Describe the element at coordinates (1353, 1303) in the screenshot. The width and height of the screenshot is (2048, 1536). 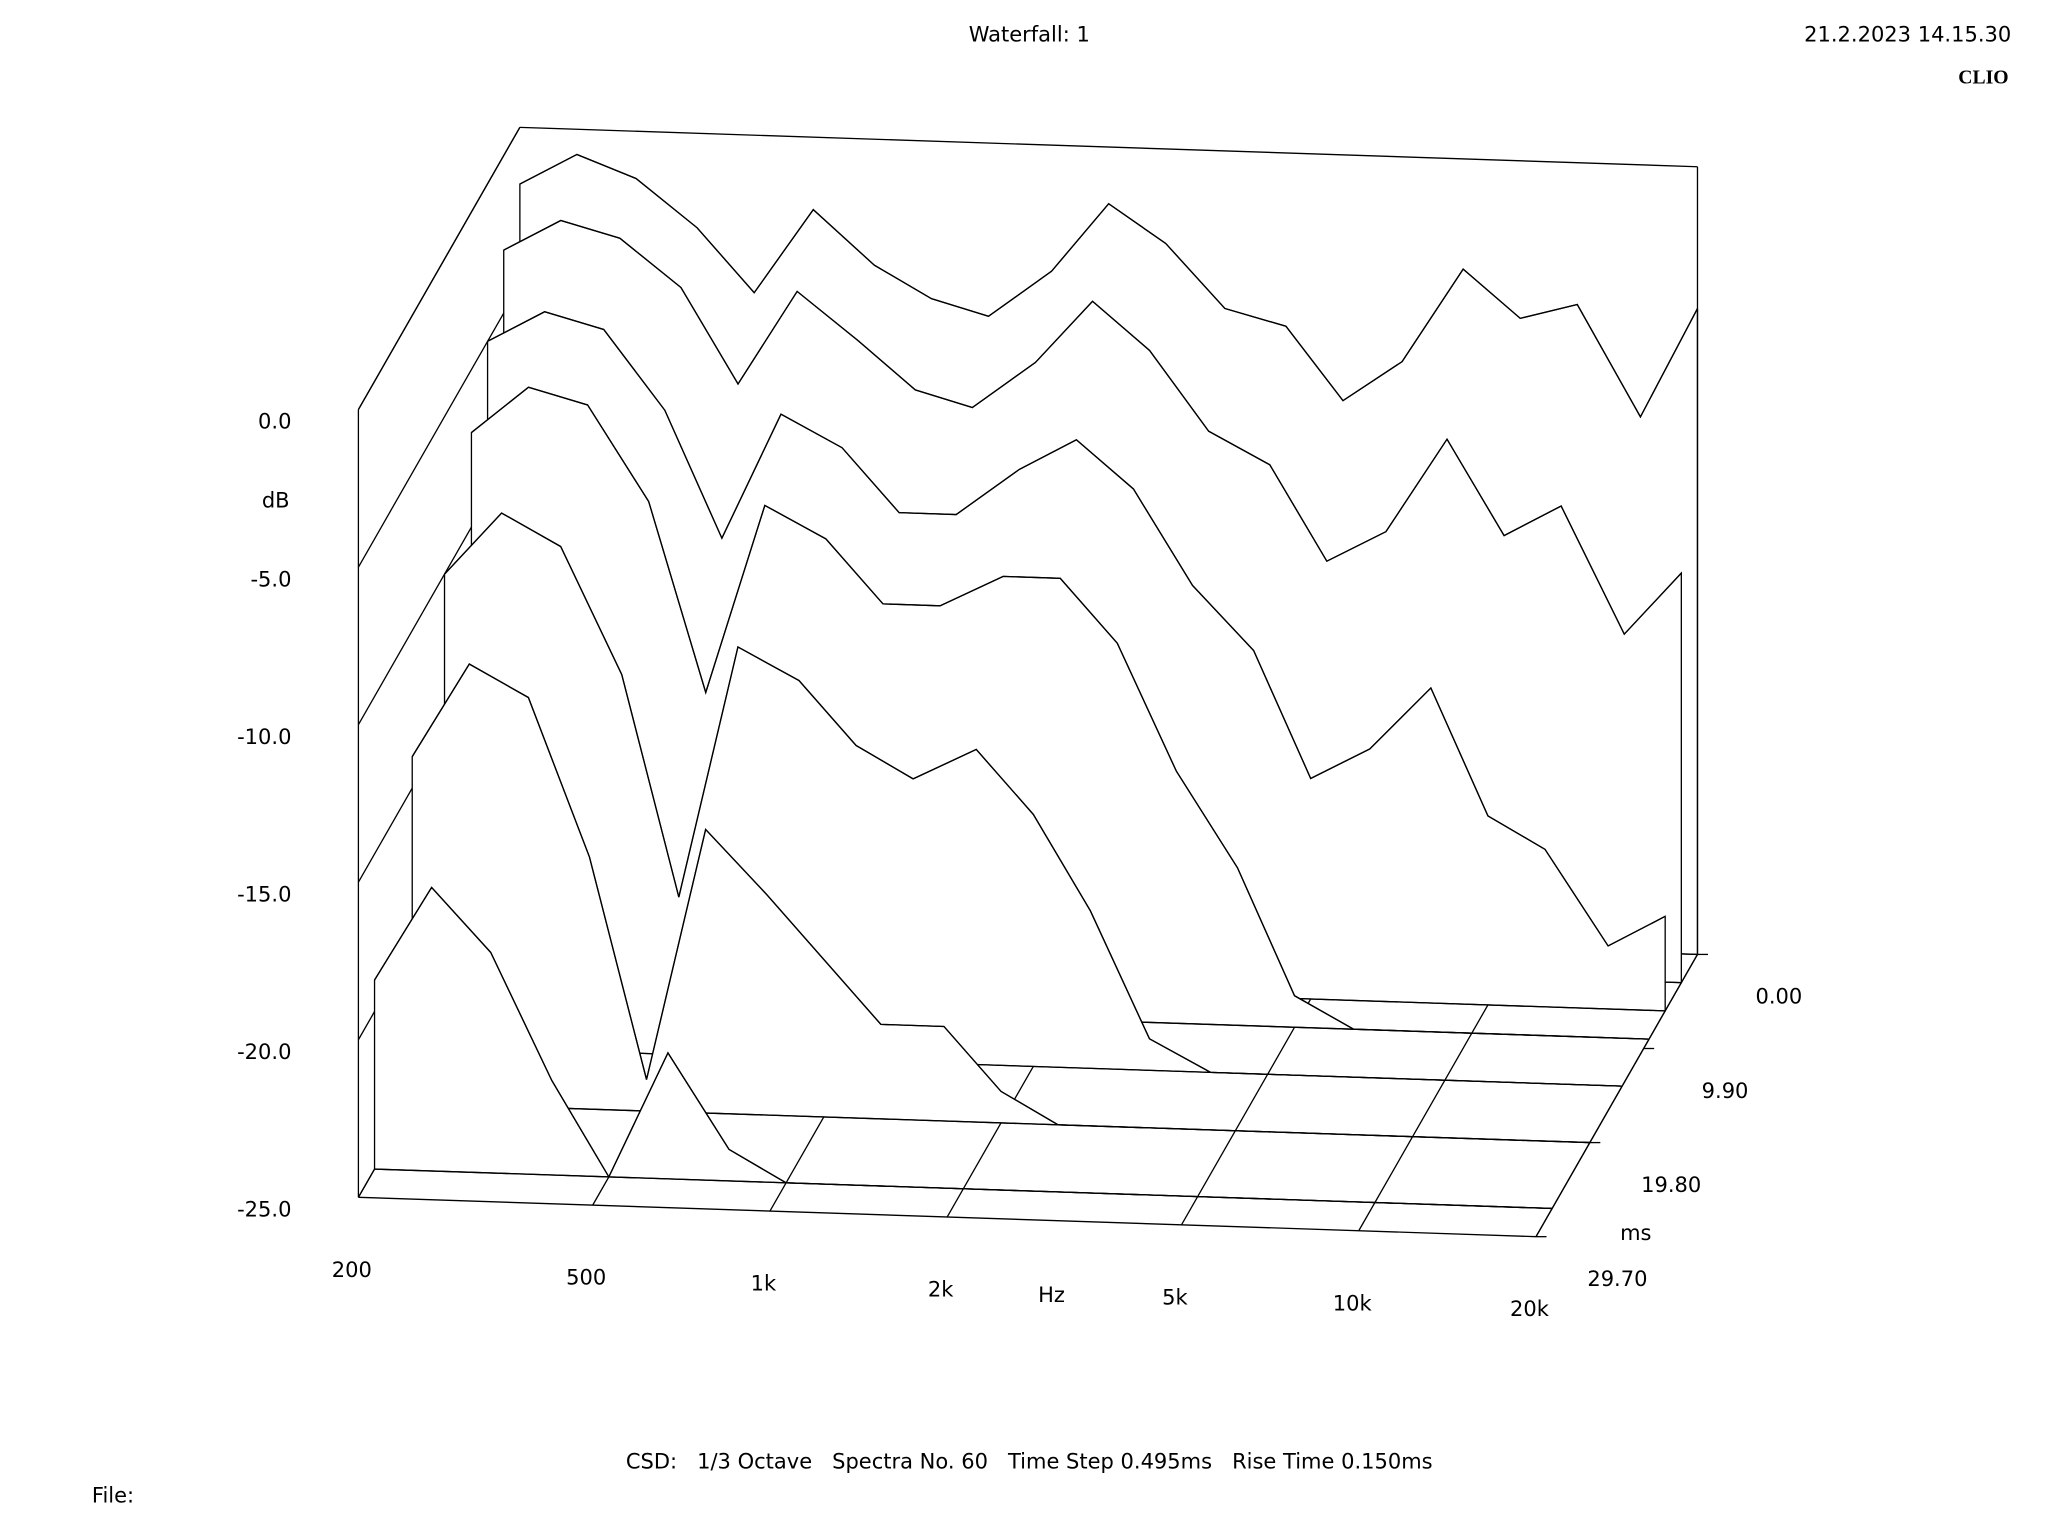
I see `x-tick-label: 10k` at that location.